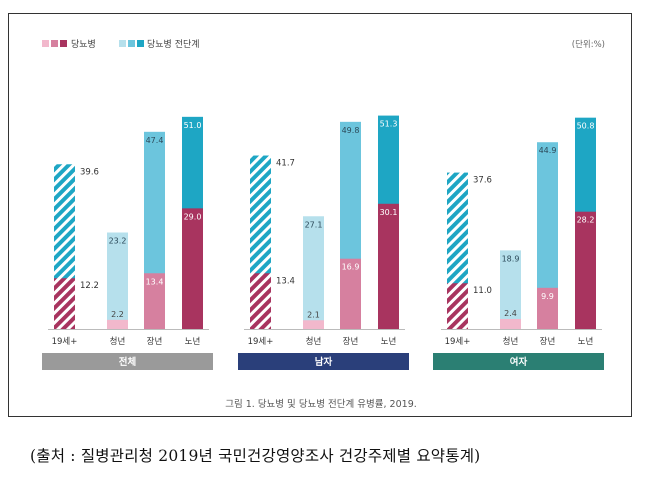 This screenshot has width=663, height=487. Describe the element at coordinates (89, 286) in the screenshot. I see `diabetes-value-label: 12.2` at that location.